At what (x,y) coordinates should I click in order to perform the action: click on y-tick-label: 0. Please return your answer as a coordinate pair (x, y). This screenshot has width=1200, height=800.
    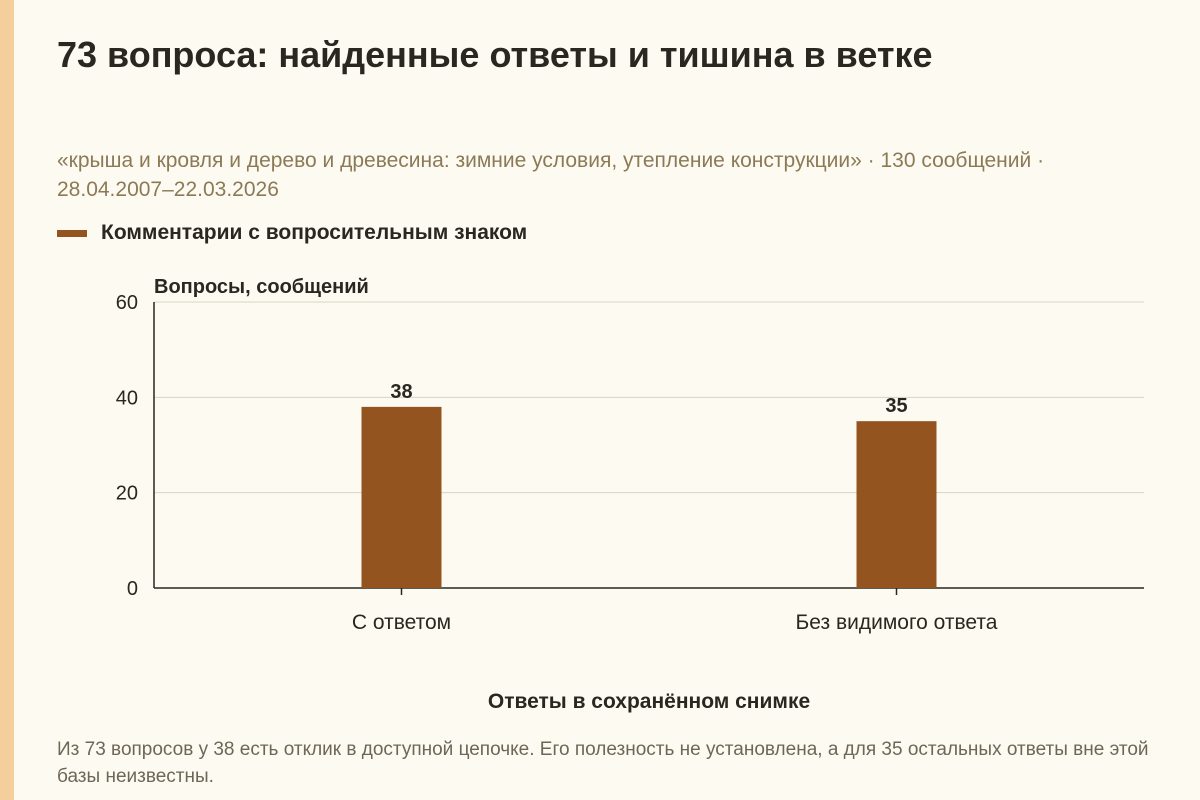
    Looking at the image, I should click on (132, 589).